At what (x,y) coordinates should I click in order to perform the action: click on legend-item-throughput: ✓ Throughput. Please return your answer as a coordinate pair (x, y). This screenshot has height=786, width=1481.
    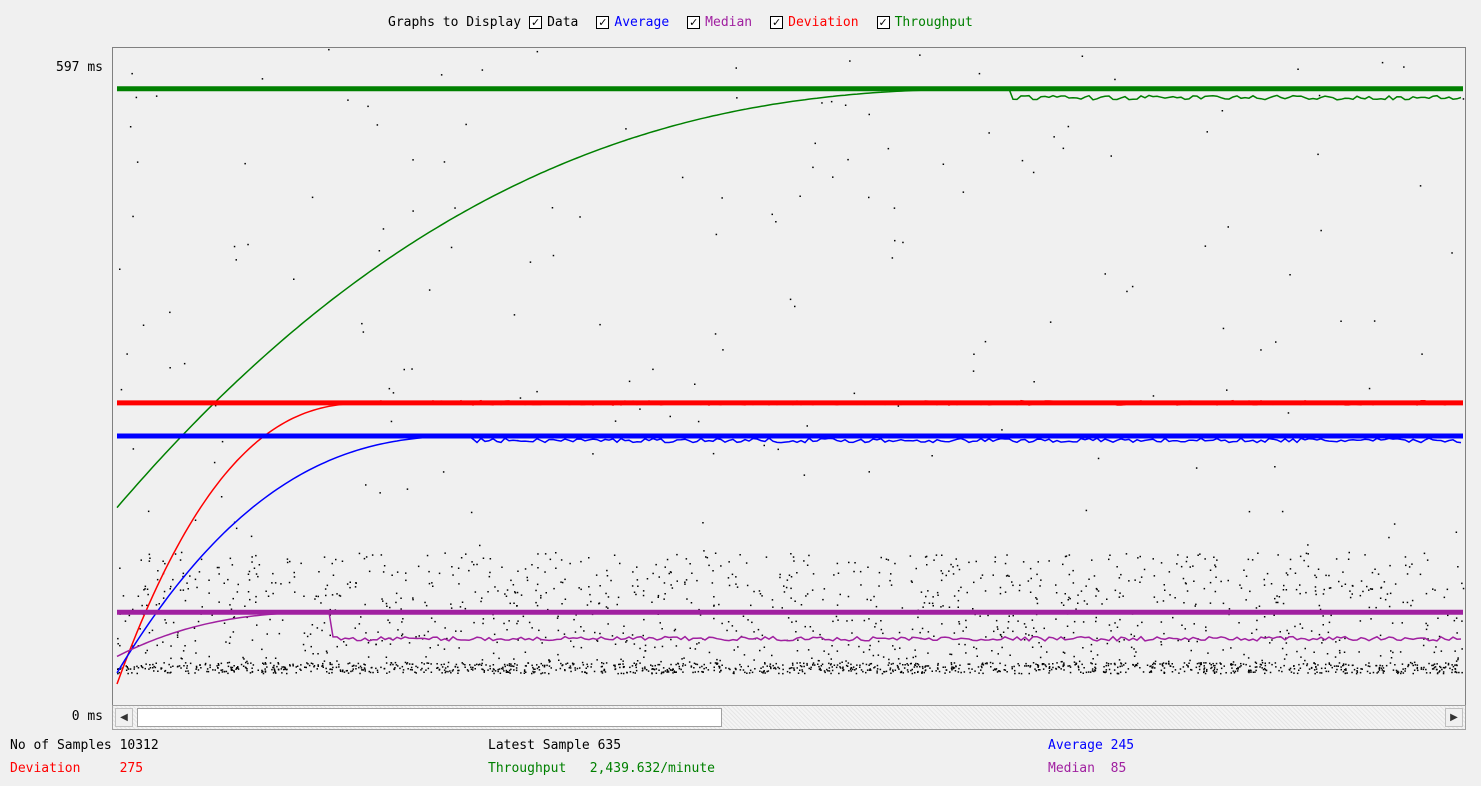
    Looking at the image, I should click on (924, 22).